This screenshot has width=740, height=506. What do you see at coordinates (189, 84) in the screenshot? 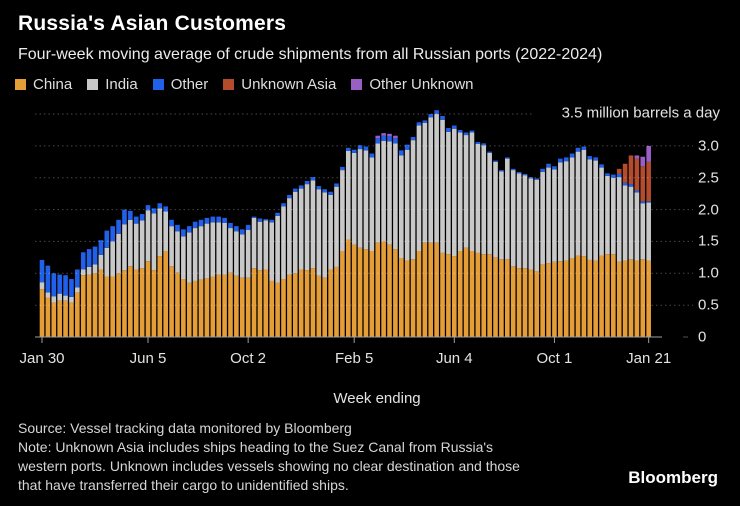
I see `legend-label-other: Other` at bounding box center [189, 84].